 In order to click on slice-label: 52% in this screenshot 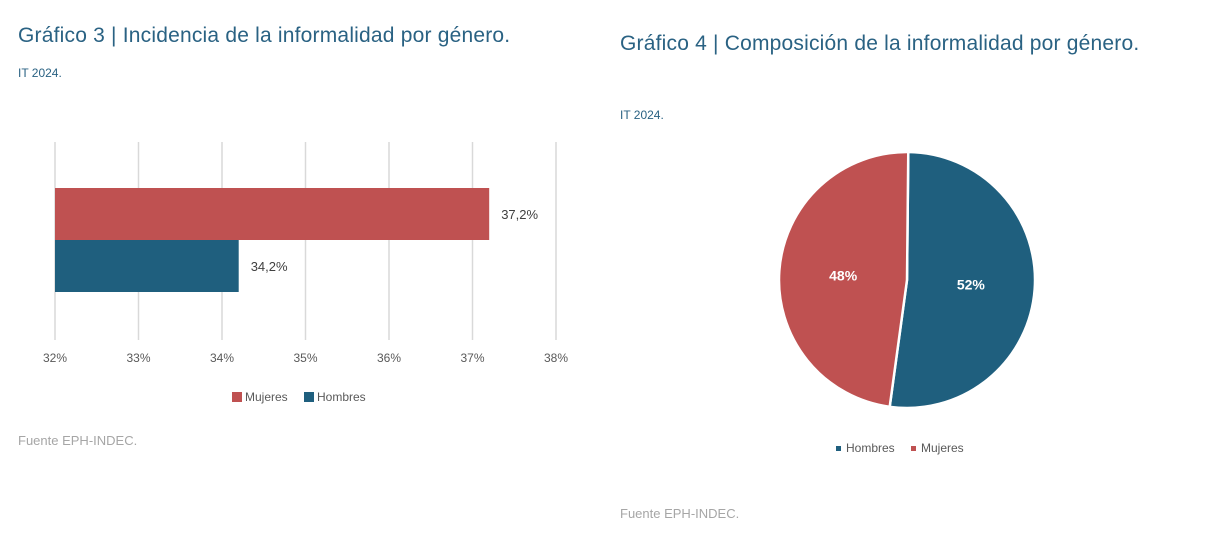, I will do `click(971, 285)`.